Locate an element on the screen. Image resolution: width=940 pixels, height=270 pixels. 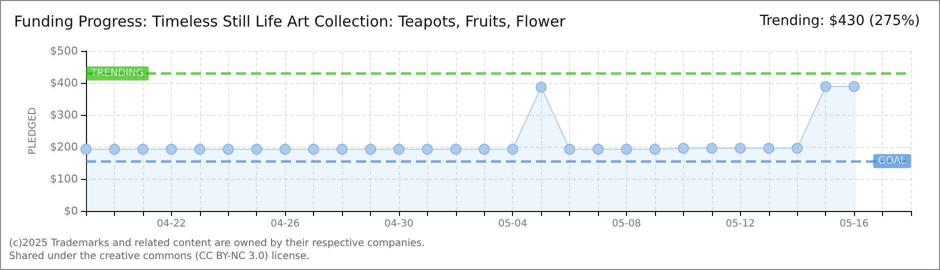
text: Trademarks and related content are owned by their respective companies. is located at coordinates (237, 243).